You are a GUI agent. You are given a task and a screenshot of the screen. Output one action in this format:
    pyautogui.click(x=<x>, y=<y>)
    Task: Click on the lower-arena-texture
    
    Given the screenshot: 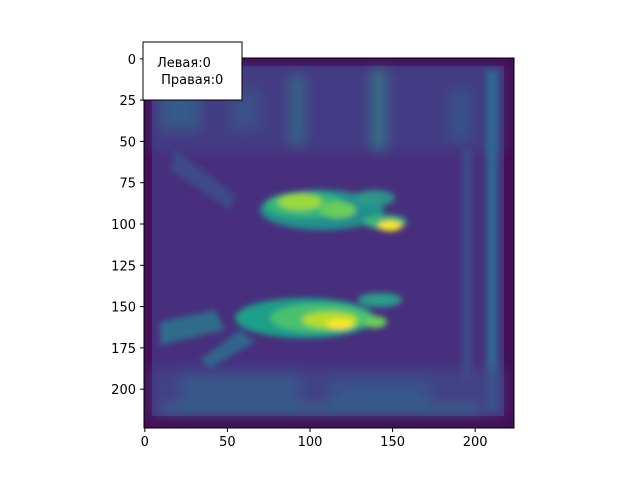 What is the action you would take?
    pyautogui.click(x=328, y=392)
    